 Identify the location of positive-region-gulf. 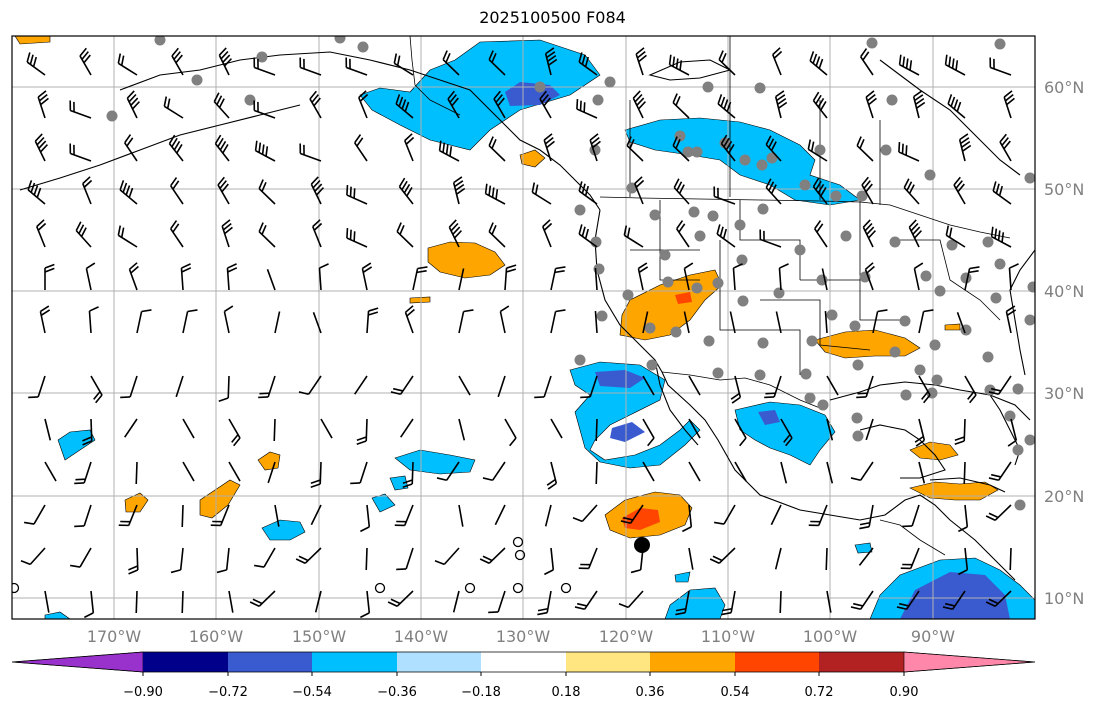
(934, 451).